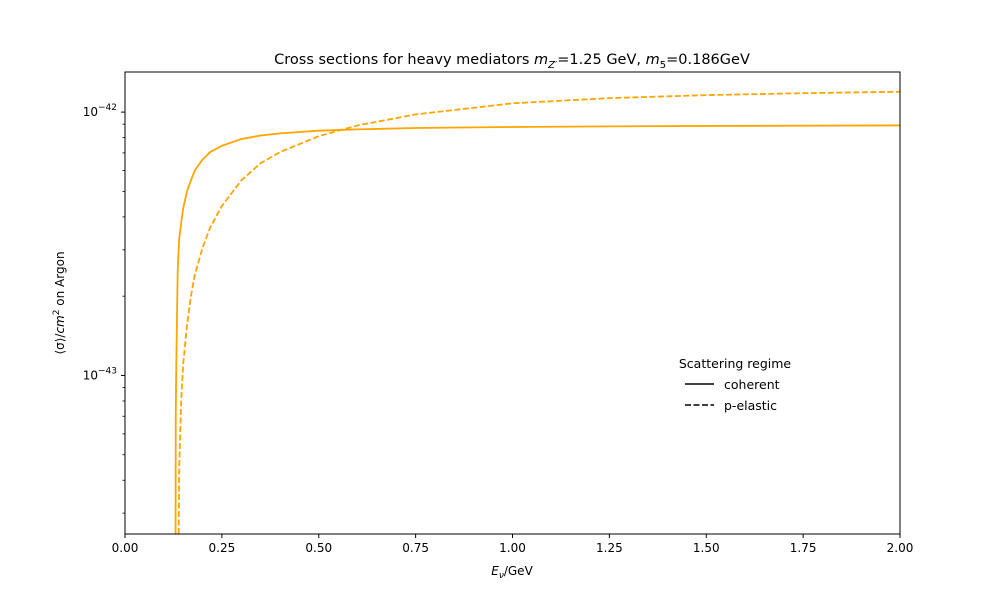 The width and height of the screenshot is (1000, 600). What do you see at coordinates (900, 548) in the screenshot?
I see `x-tick-label: 2.00` at bounding box center [900, 548].